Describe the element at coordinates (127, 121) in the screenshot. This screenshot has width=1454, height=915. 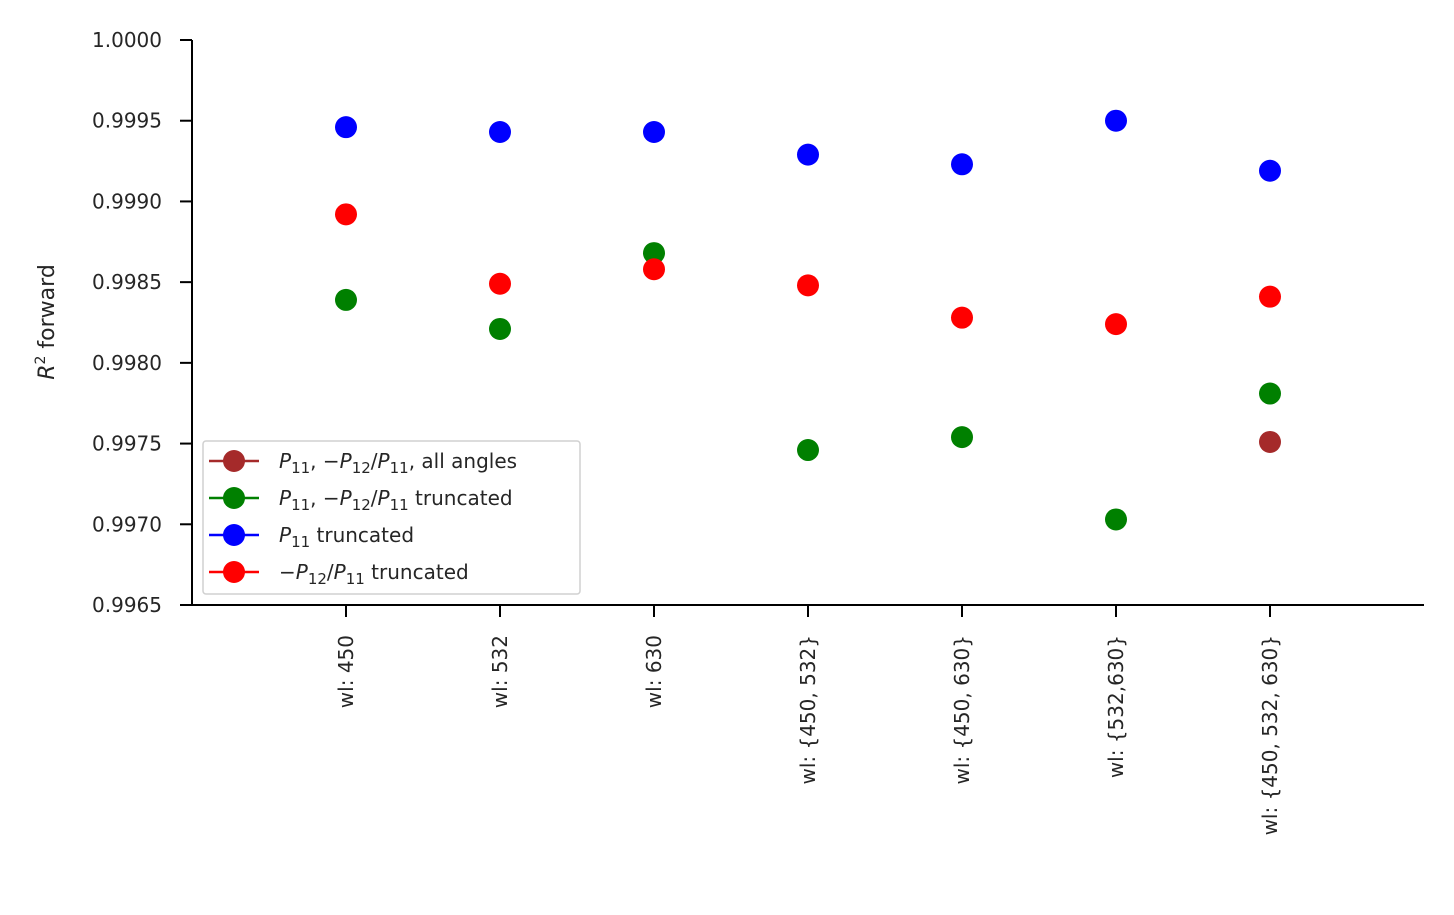
I see `y-tick-label: 0.9995` at that location.